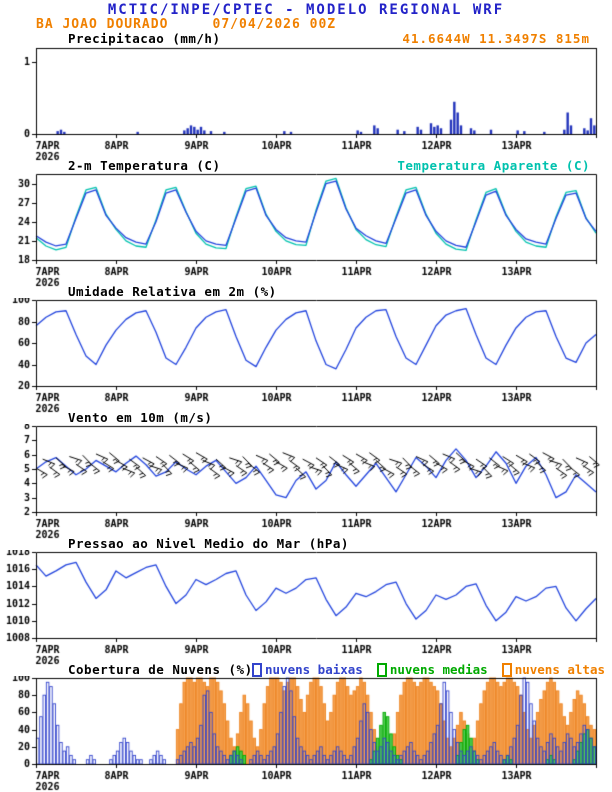 Image resolution: width=612 pixels, height=792 pixels. I want to click on cloud-cover-chart, so click(306, 734).